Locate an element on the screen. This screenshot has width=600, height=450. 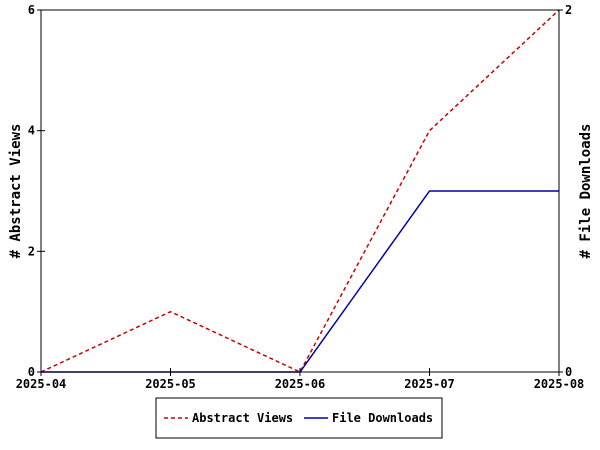
x-tick-label: 2025-06 is located at coordinates (300, 384).